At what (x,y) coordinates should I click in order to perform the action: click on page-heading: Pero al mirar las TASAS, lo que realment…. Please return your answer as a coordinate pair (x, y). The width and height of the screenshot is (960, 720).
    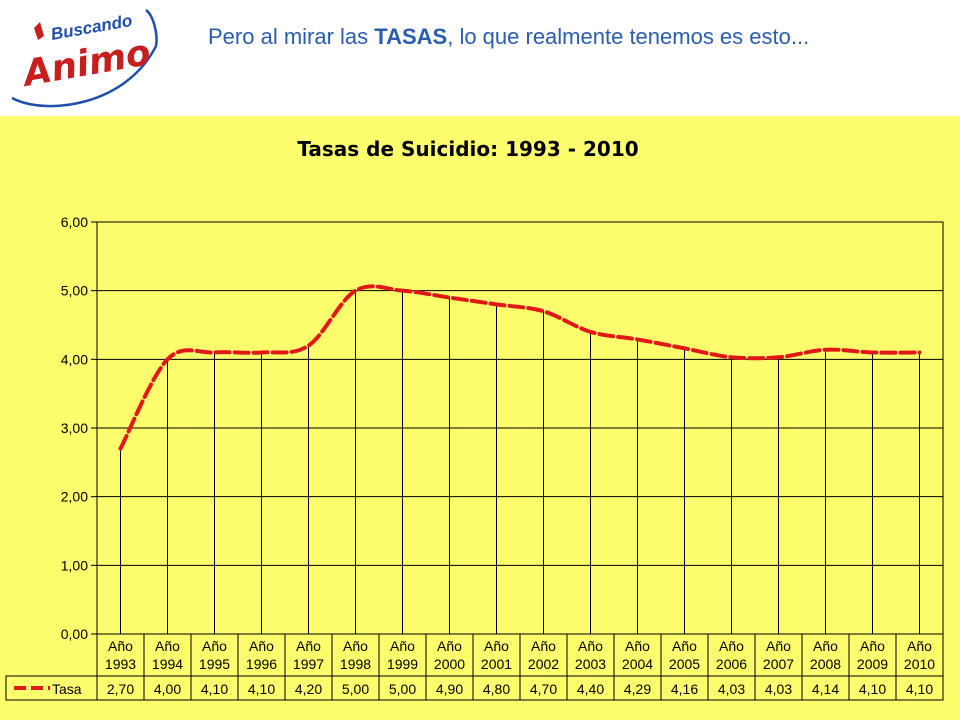
    Looking at the image, I should click on (508, 37).